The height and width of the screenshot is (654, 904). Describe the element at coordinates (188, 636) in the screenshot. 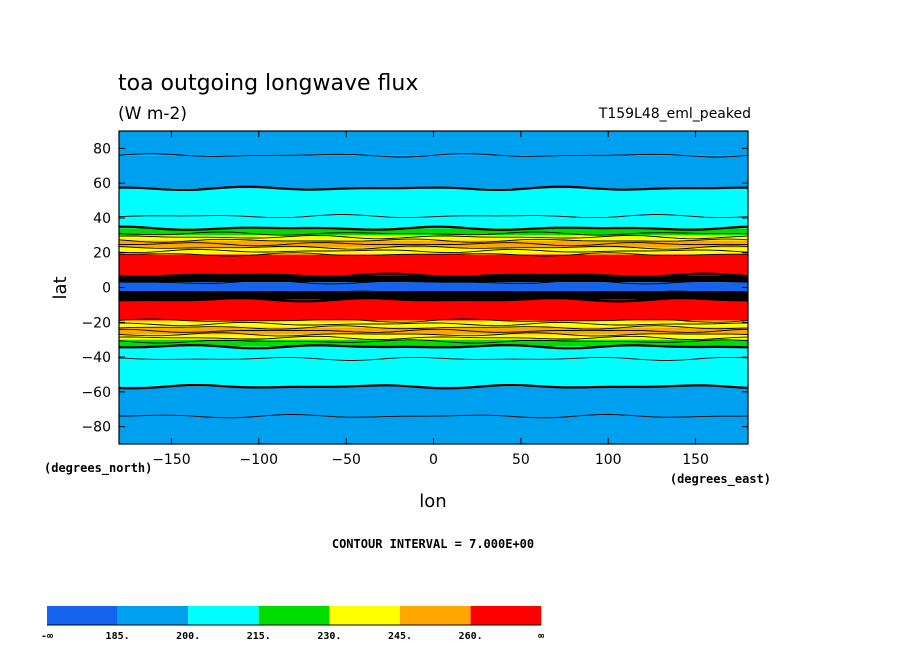

I see `colorbar-level-label: 200.` at that location.